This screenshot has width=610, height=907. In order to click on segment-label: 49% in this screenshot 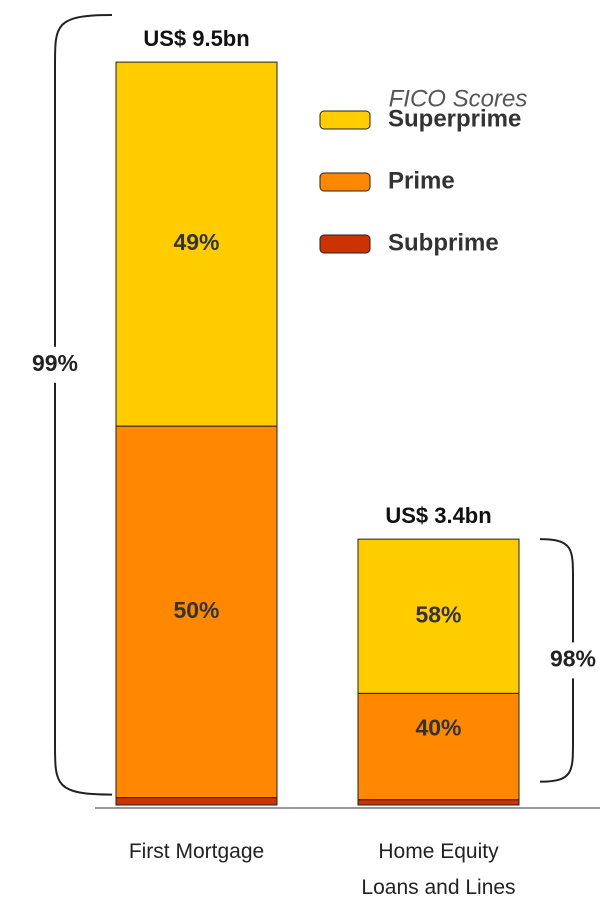, I will do `click(196, 242)`.